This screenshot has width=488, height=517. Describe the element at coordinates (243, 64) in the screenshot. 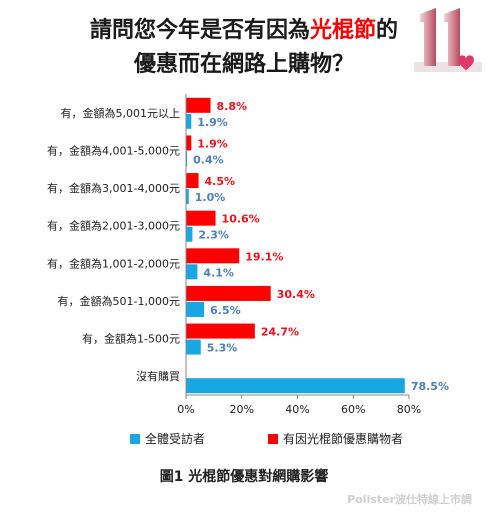

I see `chart-title-line2: 優惠而在網路上購物？` at that location.